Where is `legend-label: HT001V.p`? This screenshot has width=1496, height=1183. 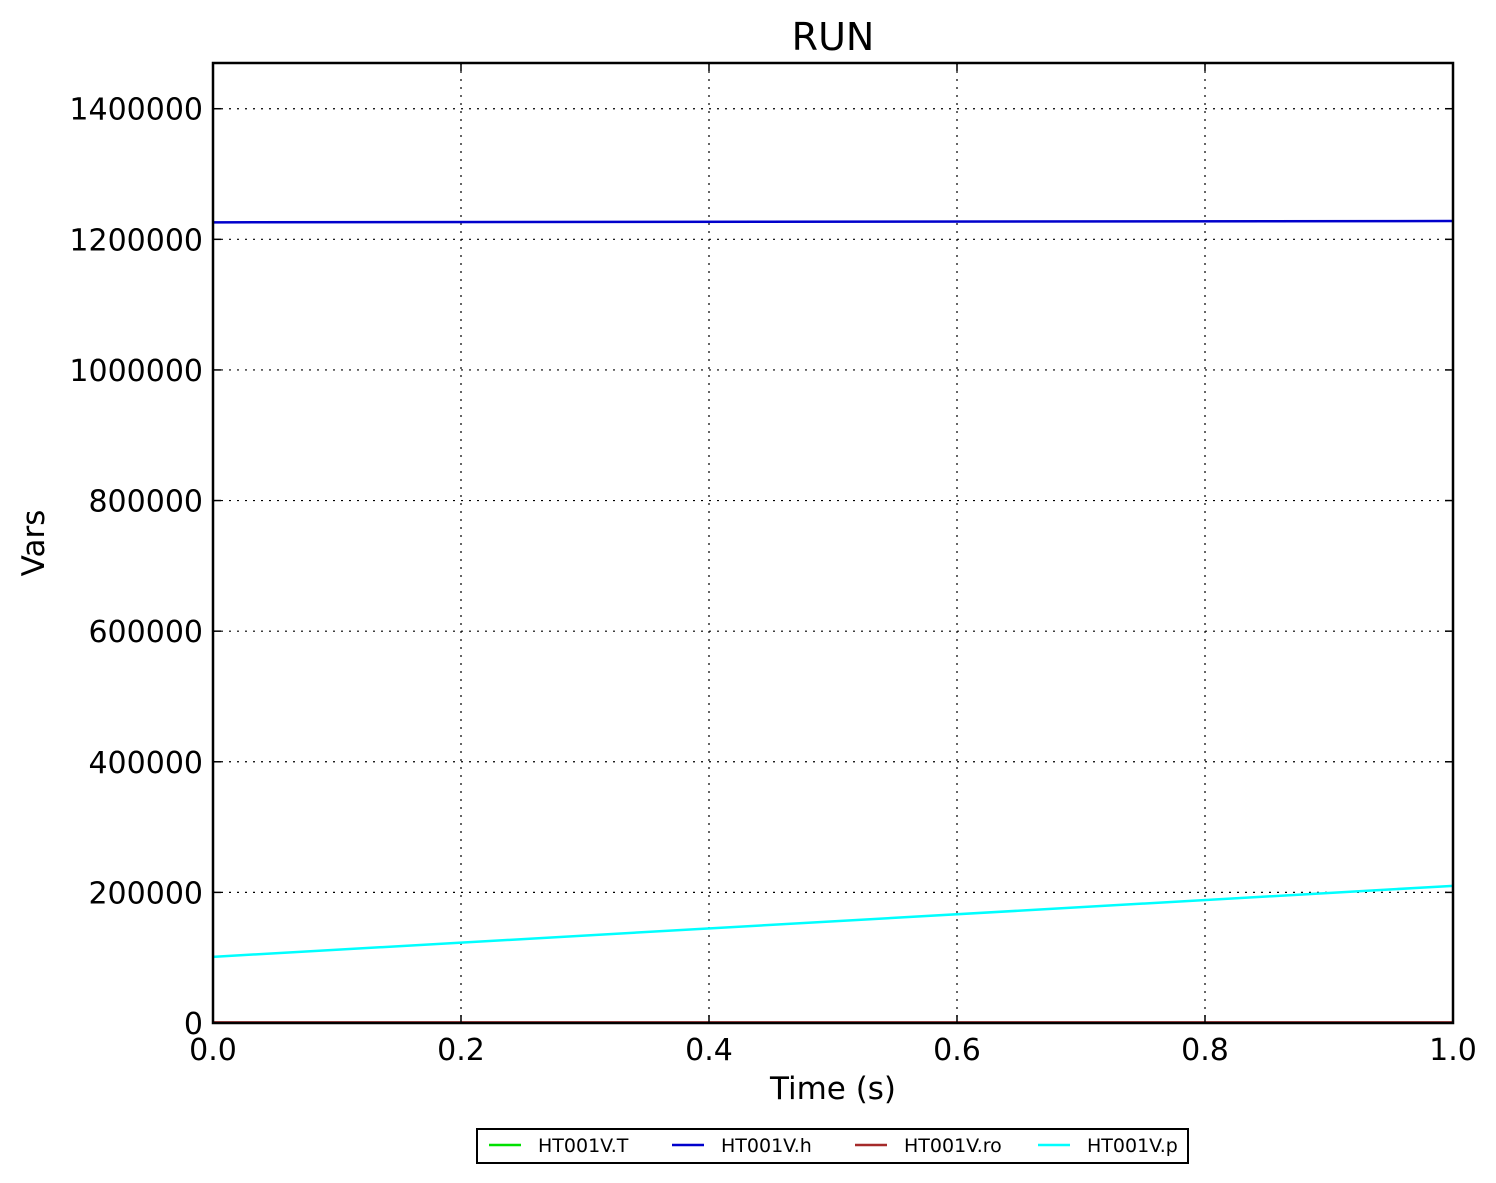 legend-label: HT001V.p is located at coordinates (1132, 1146).